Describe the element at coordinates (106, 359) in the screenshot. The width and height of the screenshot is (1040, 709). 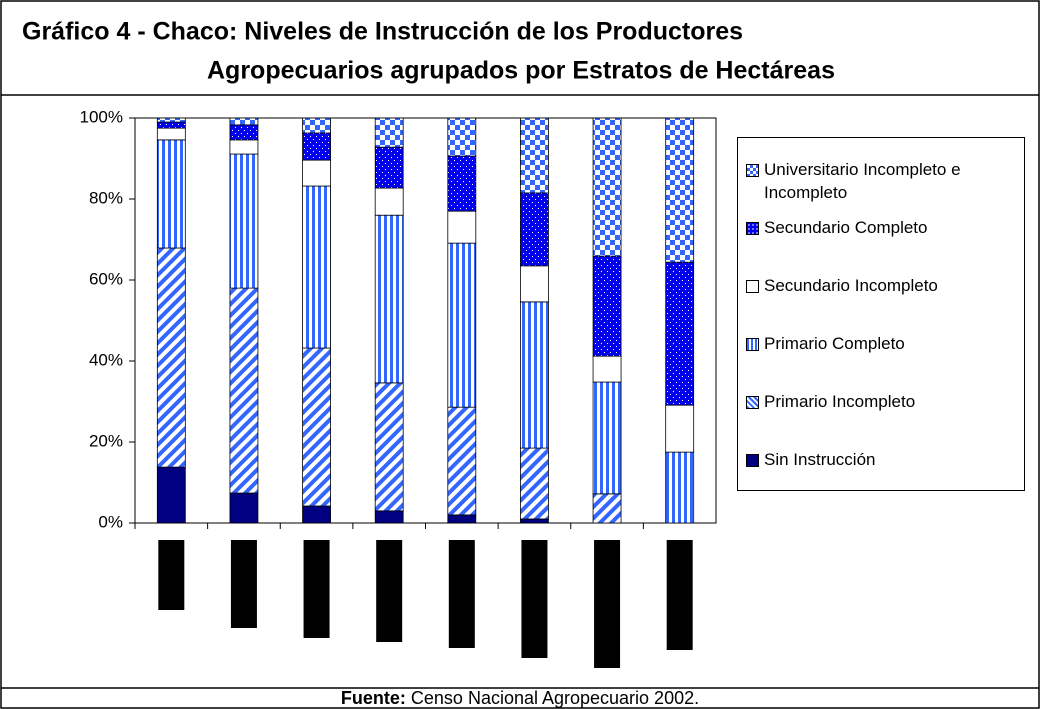
I see `y-tick-label: 40%` at that location.